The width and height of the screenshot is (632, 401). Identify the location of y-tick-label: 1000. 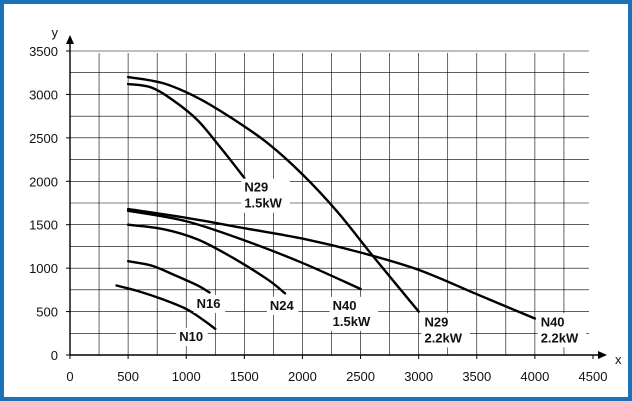
(43, 268).